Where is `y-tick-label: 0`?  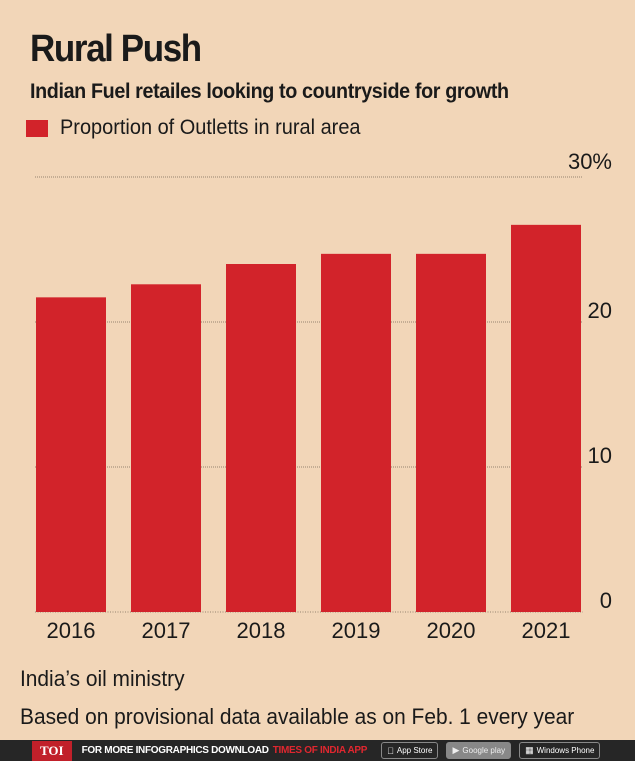
y-tick-label: 0 is located at coordinates (606, 600).